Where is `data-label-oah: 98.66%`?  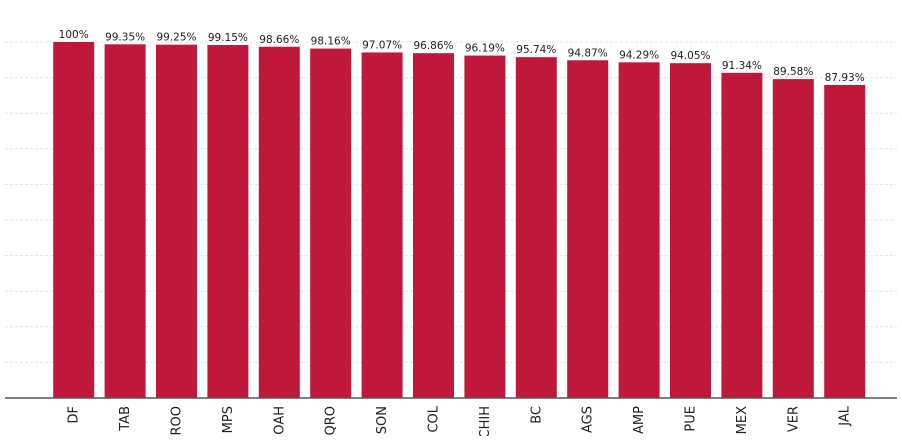
data-label-oah: 98.66% is located at coordinates (279, 40).